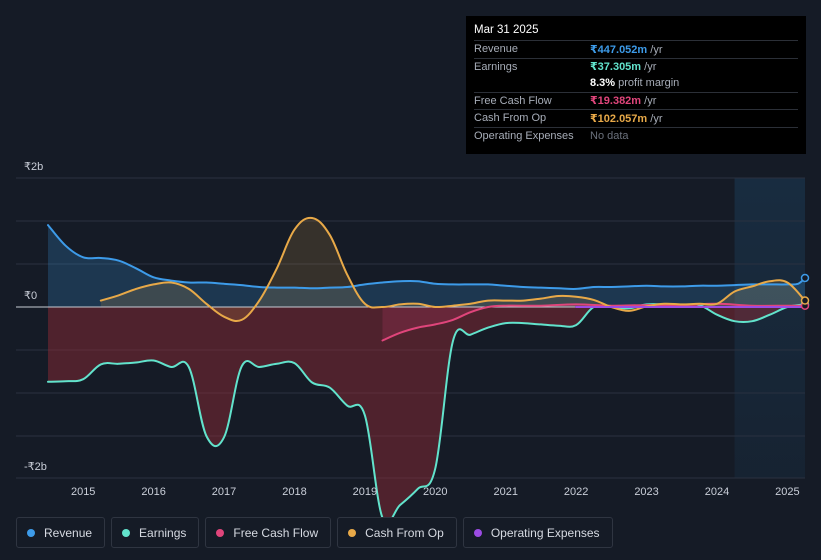 Image resolution: width=821 pixels, height=560 pixels. I want to click on series-endpoints, so click(805, 291).